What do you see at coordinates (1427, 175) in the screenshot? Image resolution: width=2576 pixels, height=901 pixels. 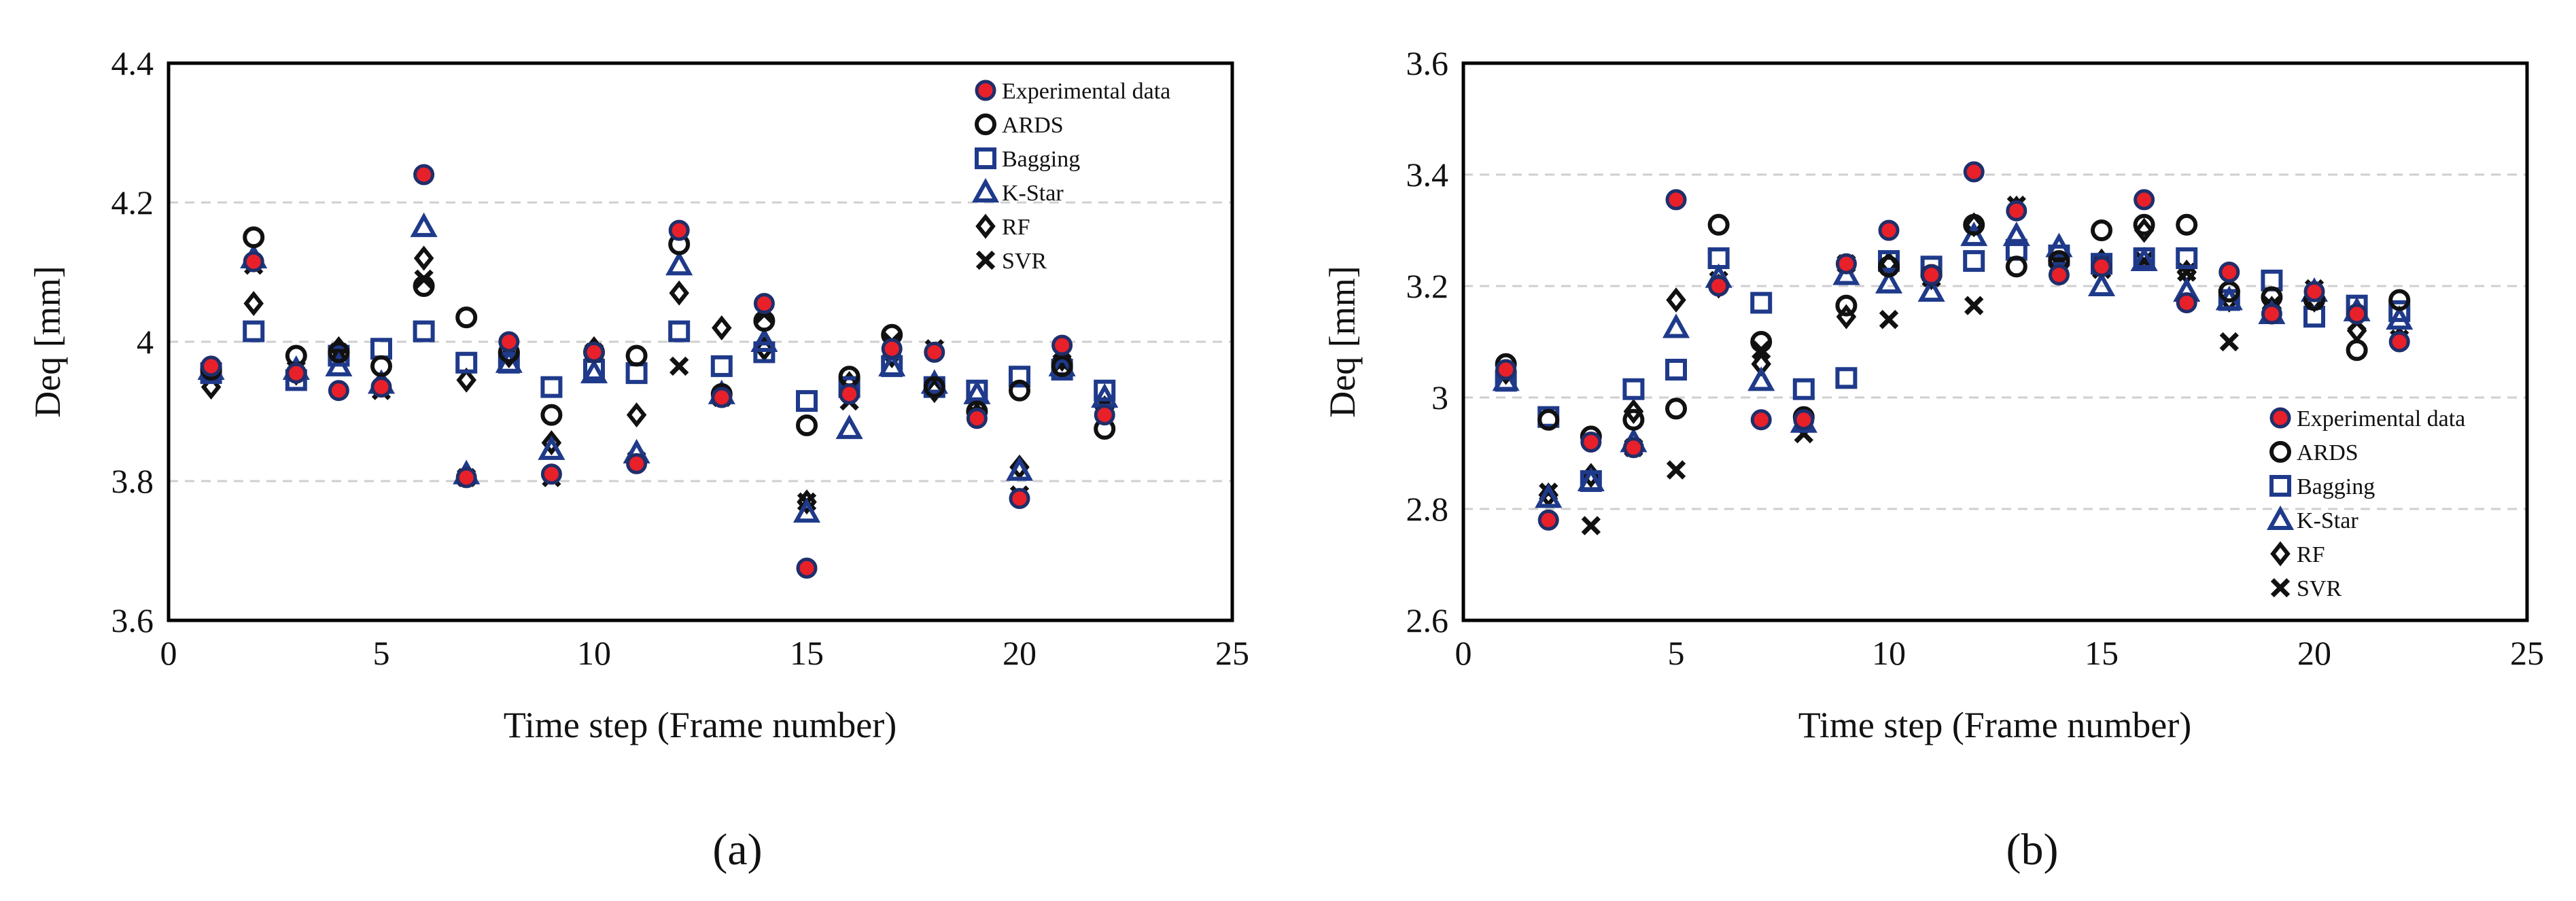 I see `y-tick-label: 3.4` at bounding box center [1427, 175].